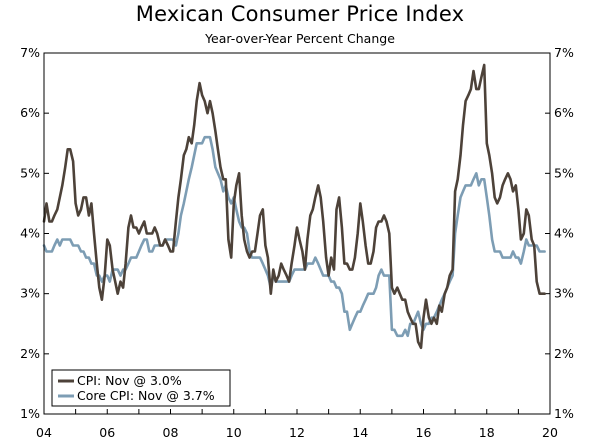 This screenshot has width=600, height=442. Describe the element at coordinates (30, 293) in the screenshot. I see `y-tick-label-left: 3%` at that location.